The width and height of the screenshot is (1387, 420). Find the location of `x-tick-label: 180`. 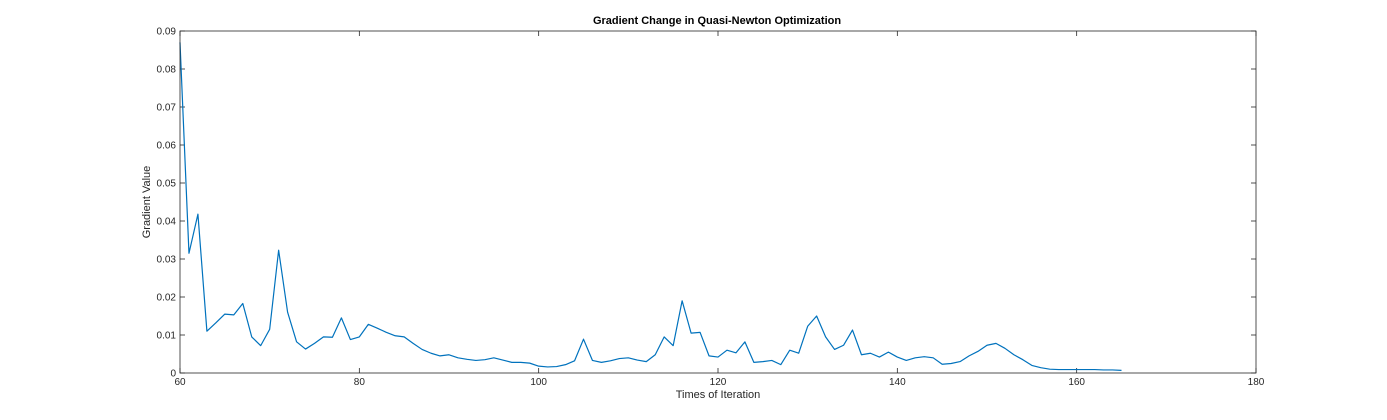

x-tick-label: 180 is located at coordinates (1256, 382).